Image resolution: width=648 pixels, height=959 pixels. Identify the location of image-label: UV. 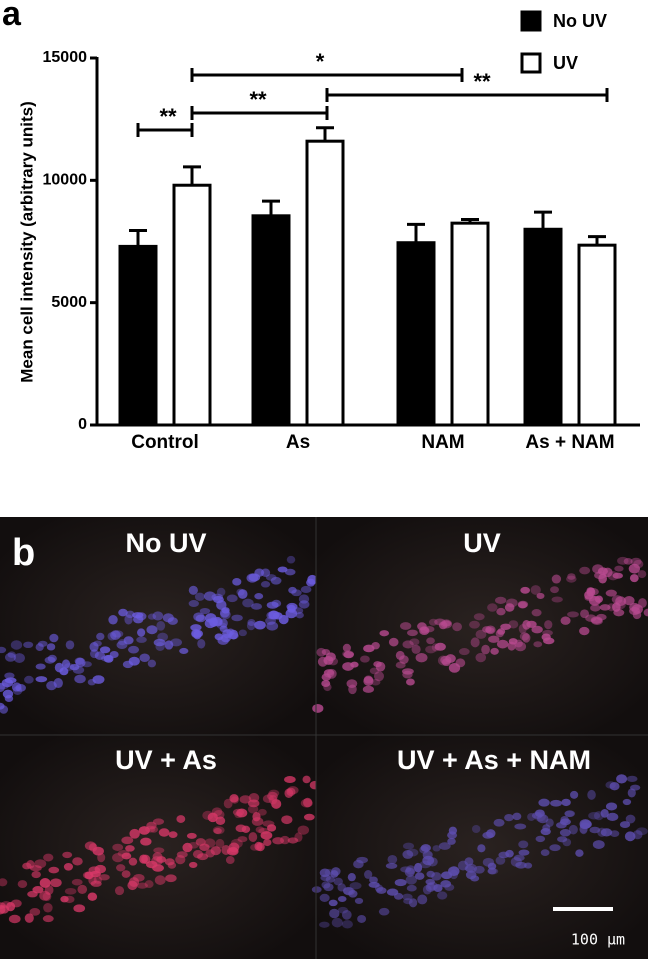
(482, 543).